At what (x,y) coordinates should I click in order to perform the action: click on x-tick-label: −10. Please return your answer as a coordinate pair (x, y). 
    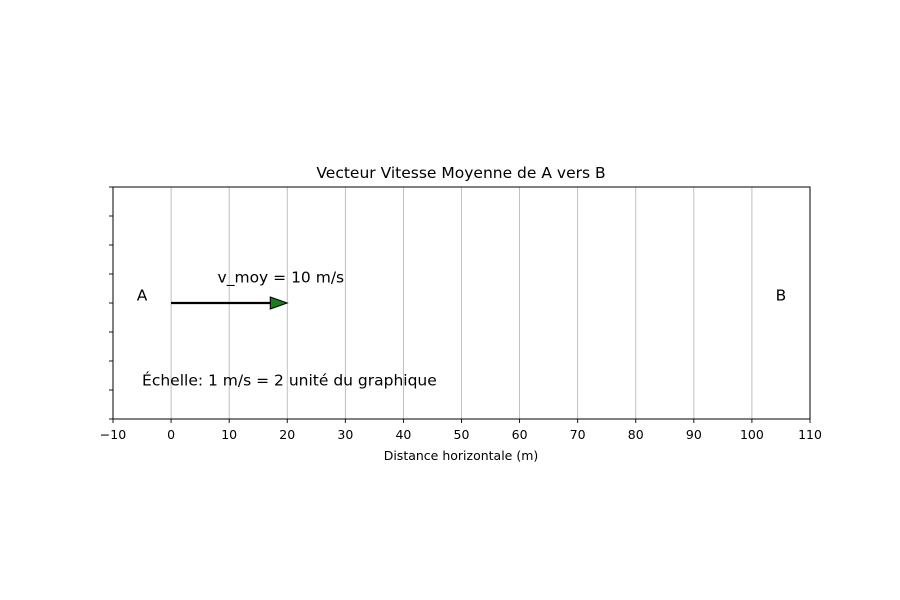
    Looking at the image, I should click on (113, 434).